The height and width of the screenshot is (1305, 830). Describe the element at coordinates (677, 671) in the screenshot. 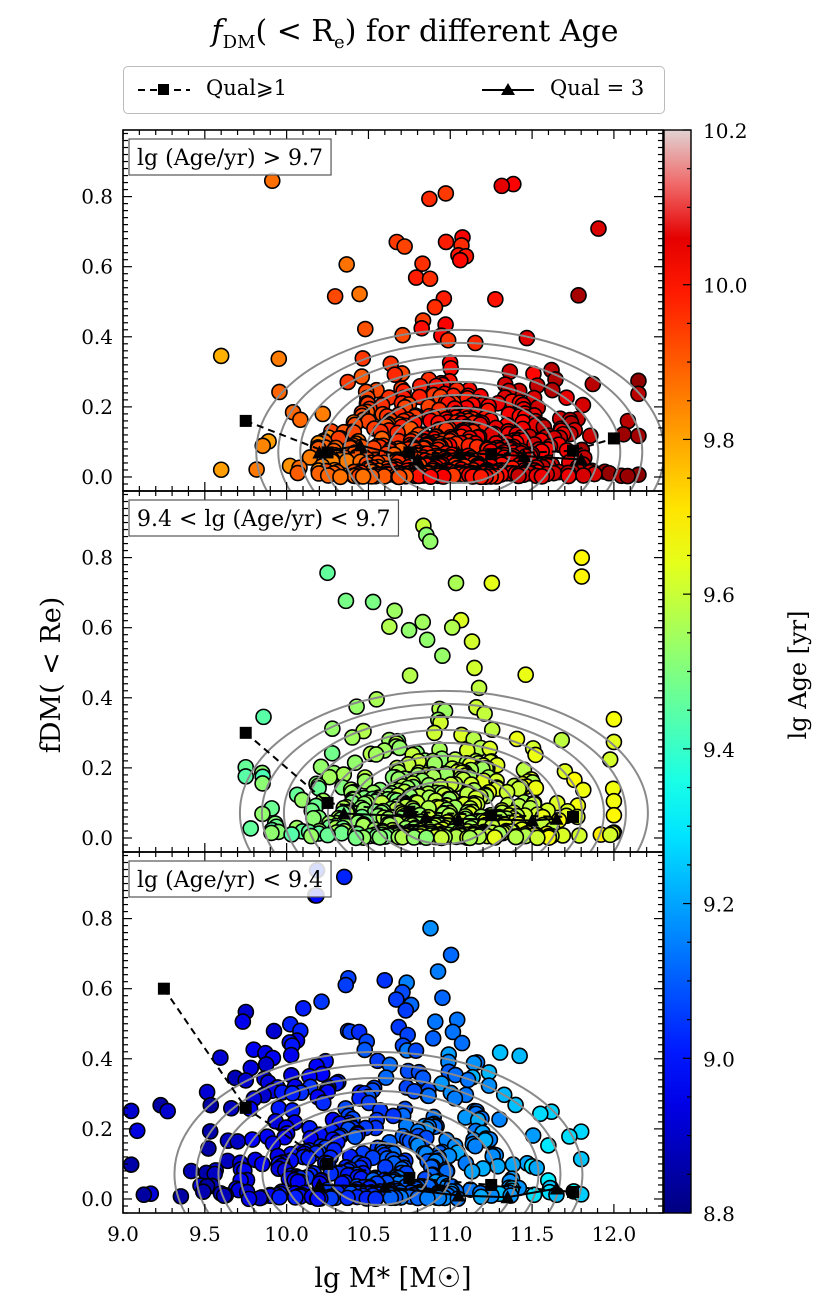

I see `colorbar` at that location.